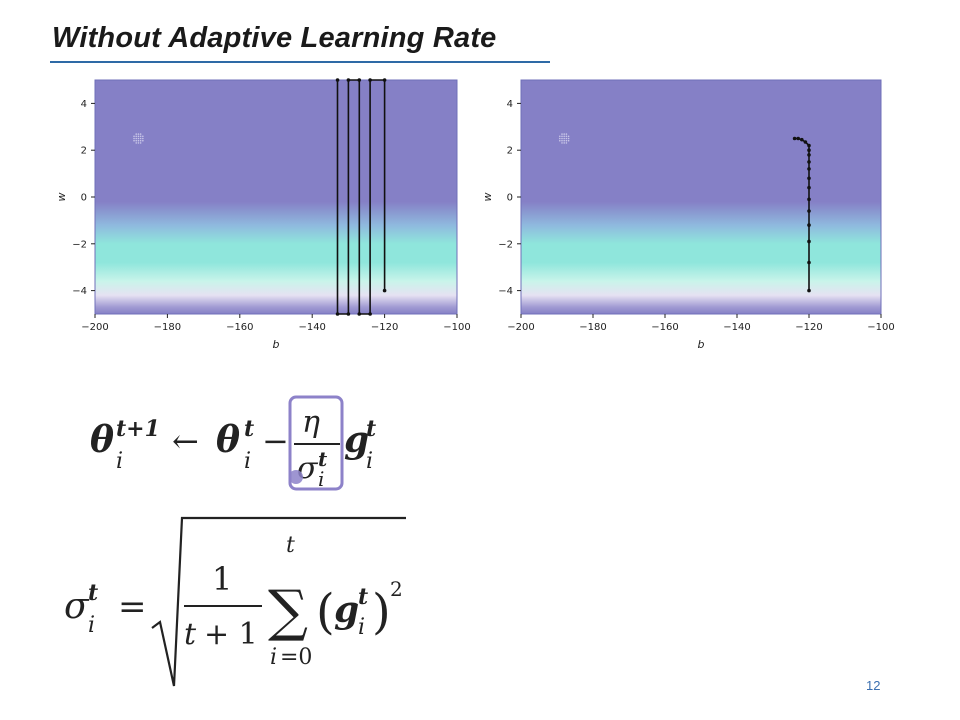 This screenshot has height=720, width=960. Describe the element at coordinates (296, 477) in the screenshot. I see `pointer-dot` at that location.